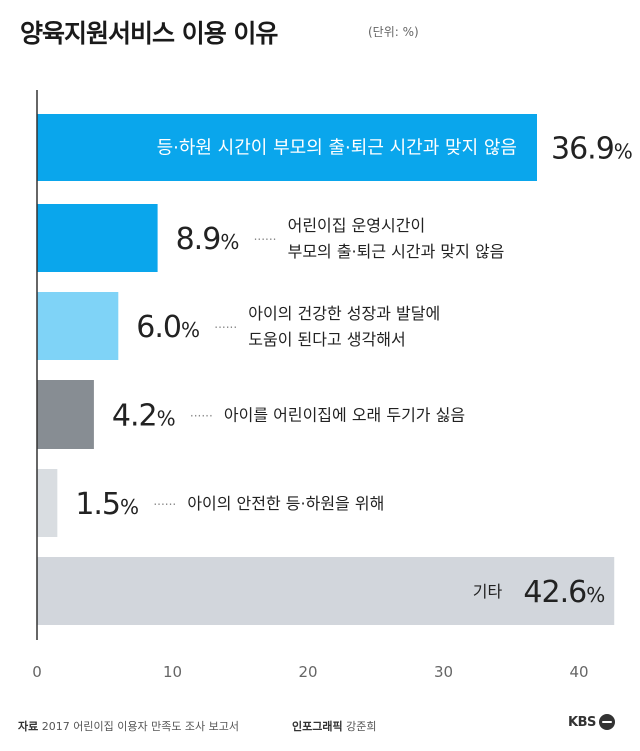  I want to click on chart-title: 양육지원서비스 이용 이유, so click(149, 33).